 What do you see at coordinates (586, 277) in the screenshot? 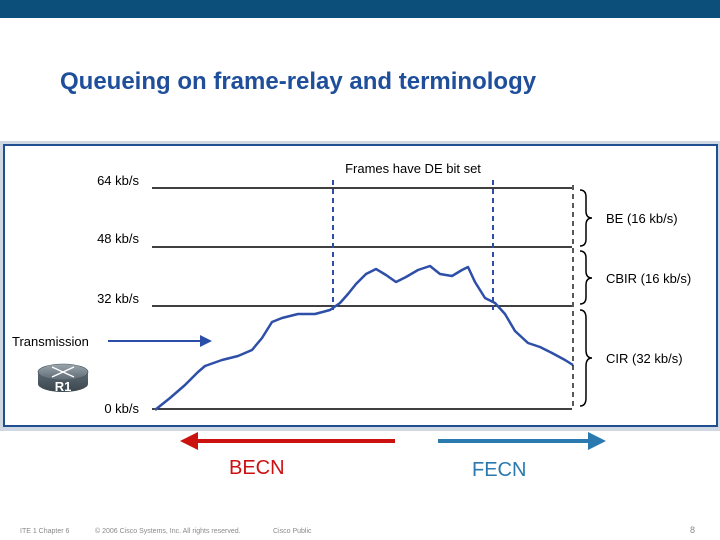
I see `cbir-brace` at bounding box center [586, 277].